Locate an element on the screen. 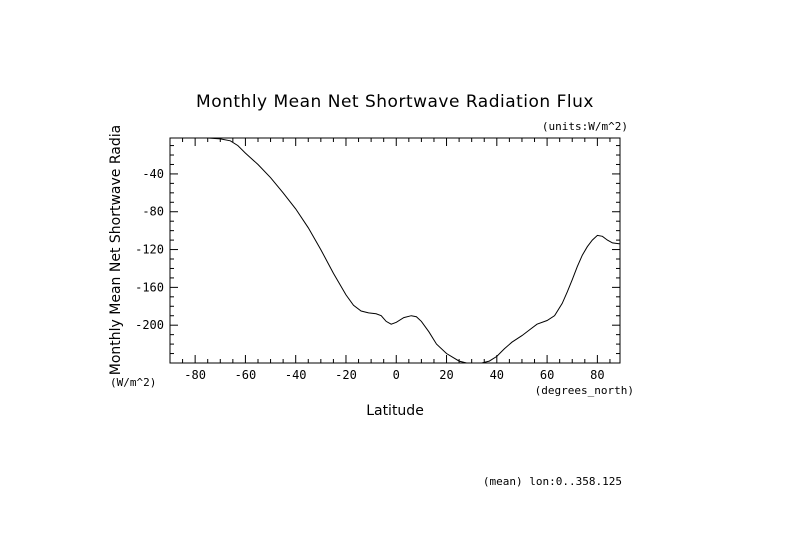 This screenshot has width=789, height=558. x-axis-tick-labels: -80 -60 -40 -20 0 20 40 60 80 is located at coordinates (394, 375).